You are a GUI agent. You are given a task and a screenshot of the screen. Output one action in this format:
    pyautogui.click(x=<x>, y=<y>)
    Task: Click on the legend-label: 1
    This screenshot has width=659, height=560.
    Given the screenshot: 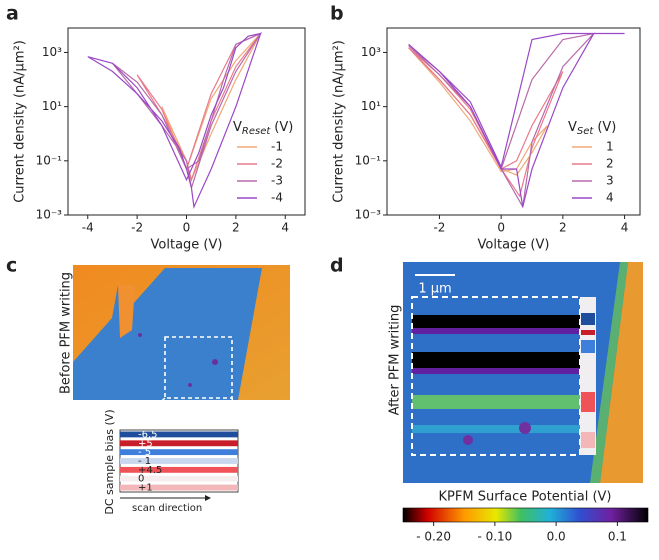 What is the action you would take?
    pyautogui.click(x=610, y=147)
    